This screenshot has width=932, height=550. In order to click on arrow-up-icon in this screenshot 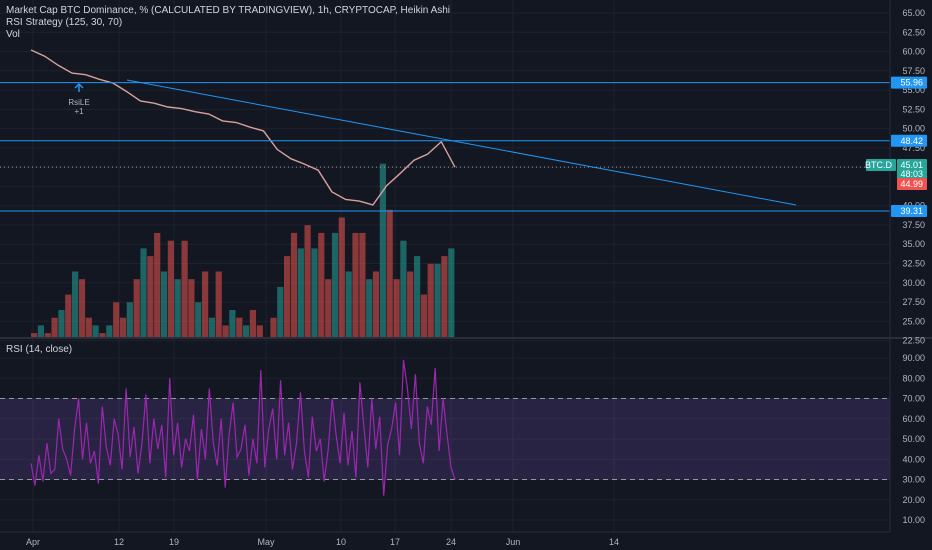, I will do `click(79, 87)`.